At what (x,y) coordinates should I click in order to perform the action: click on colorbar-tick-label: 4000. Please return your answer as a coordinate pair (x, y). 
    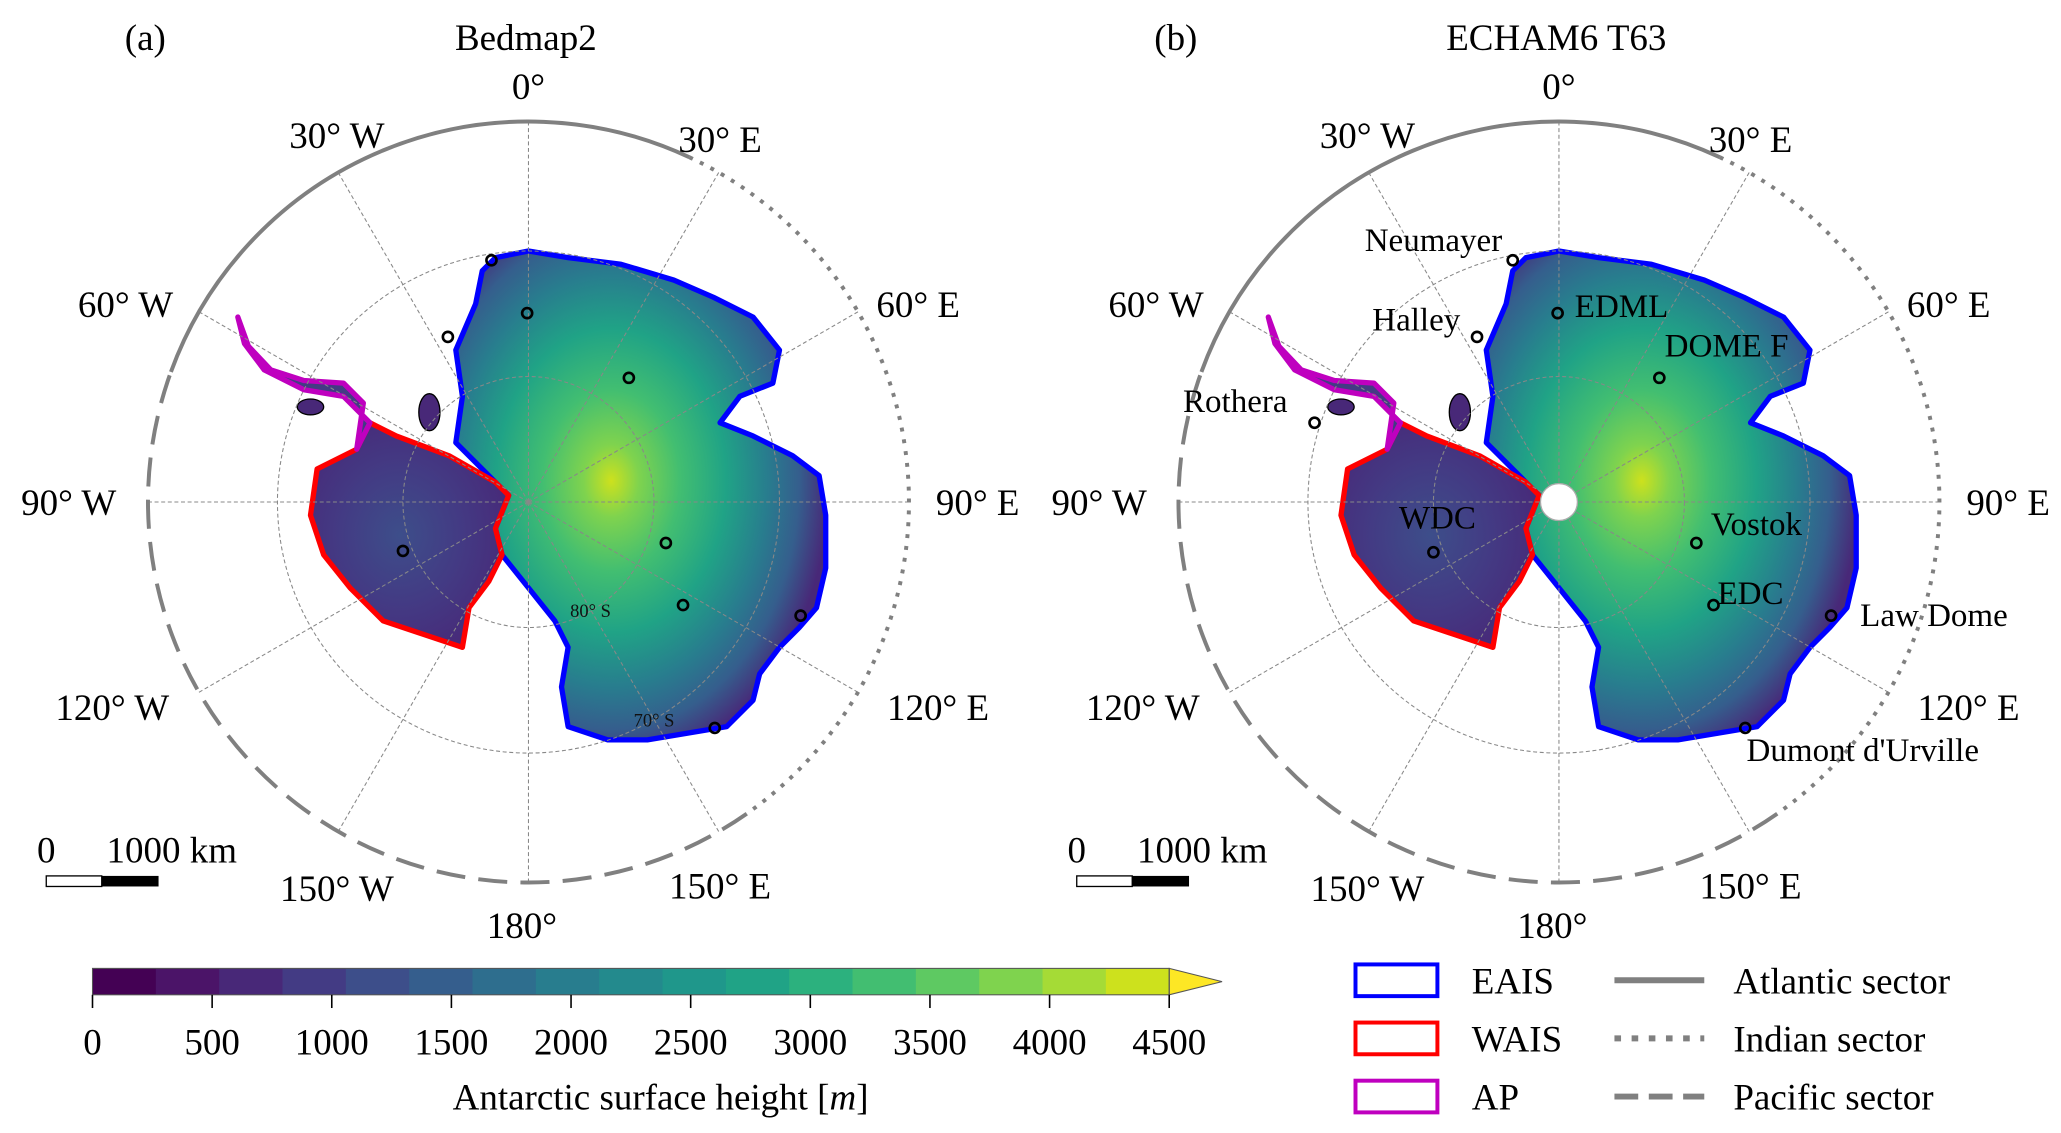
    Looking at the image, I should click on (1050, 1042).